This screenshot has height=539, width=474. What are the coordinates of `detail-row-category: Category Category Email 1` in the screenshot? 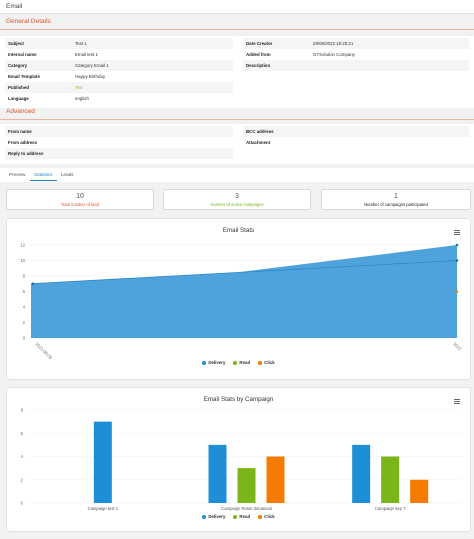 It's located at (119, 65).